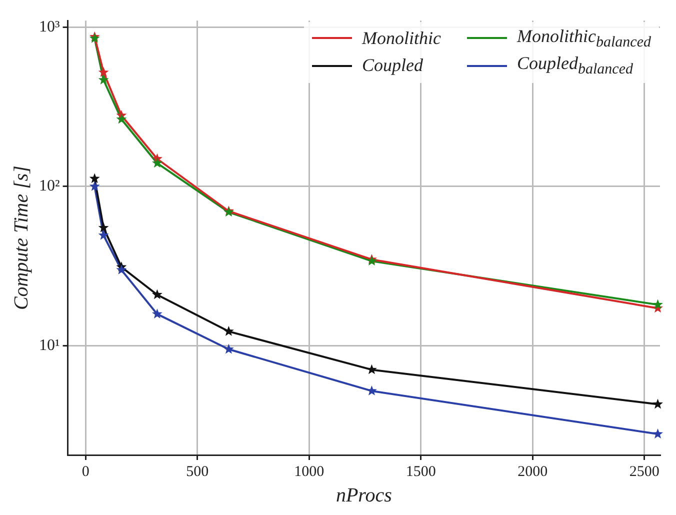 The image size is (676, 515). What do you see at coordinates (197, 472) in the screenshot?
I see `x-tick-label: 500` at bounding box center [197, 472].